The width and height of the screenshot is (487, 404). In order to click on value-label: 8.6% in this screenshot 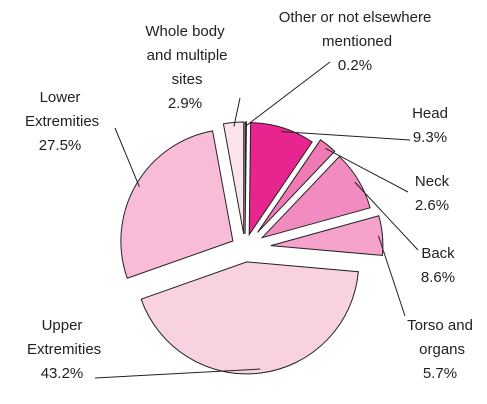, I will do `click(438, 277)`.